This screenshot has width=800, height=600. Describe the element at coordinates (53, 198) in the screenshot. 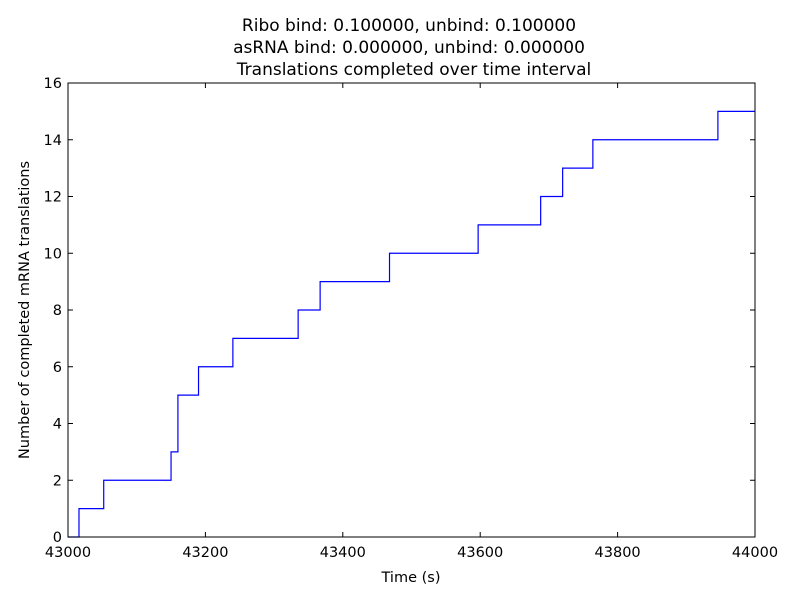

I see `y-tick-label: 12` at that location.